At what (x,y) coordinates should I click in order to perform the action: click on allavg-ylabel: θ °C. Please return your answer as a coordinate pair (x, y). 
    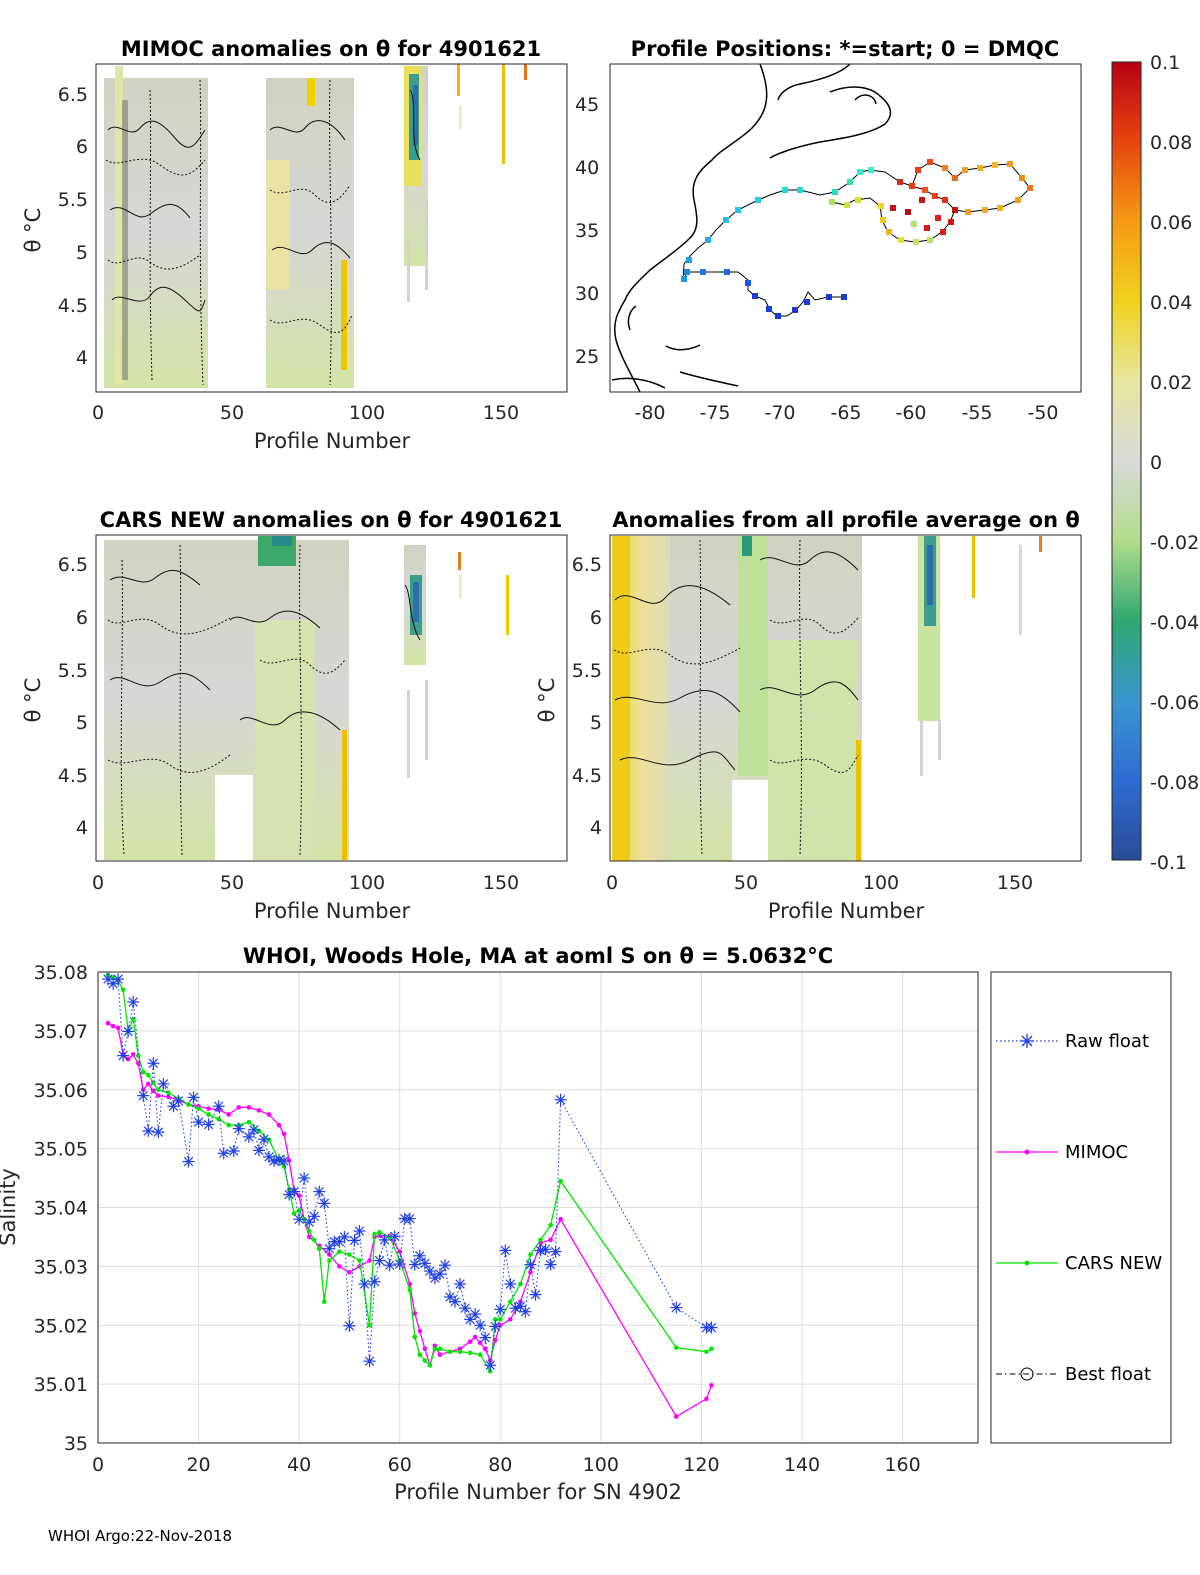
    Looking at the image, I should click on (547, 700).